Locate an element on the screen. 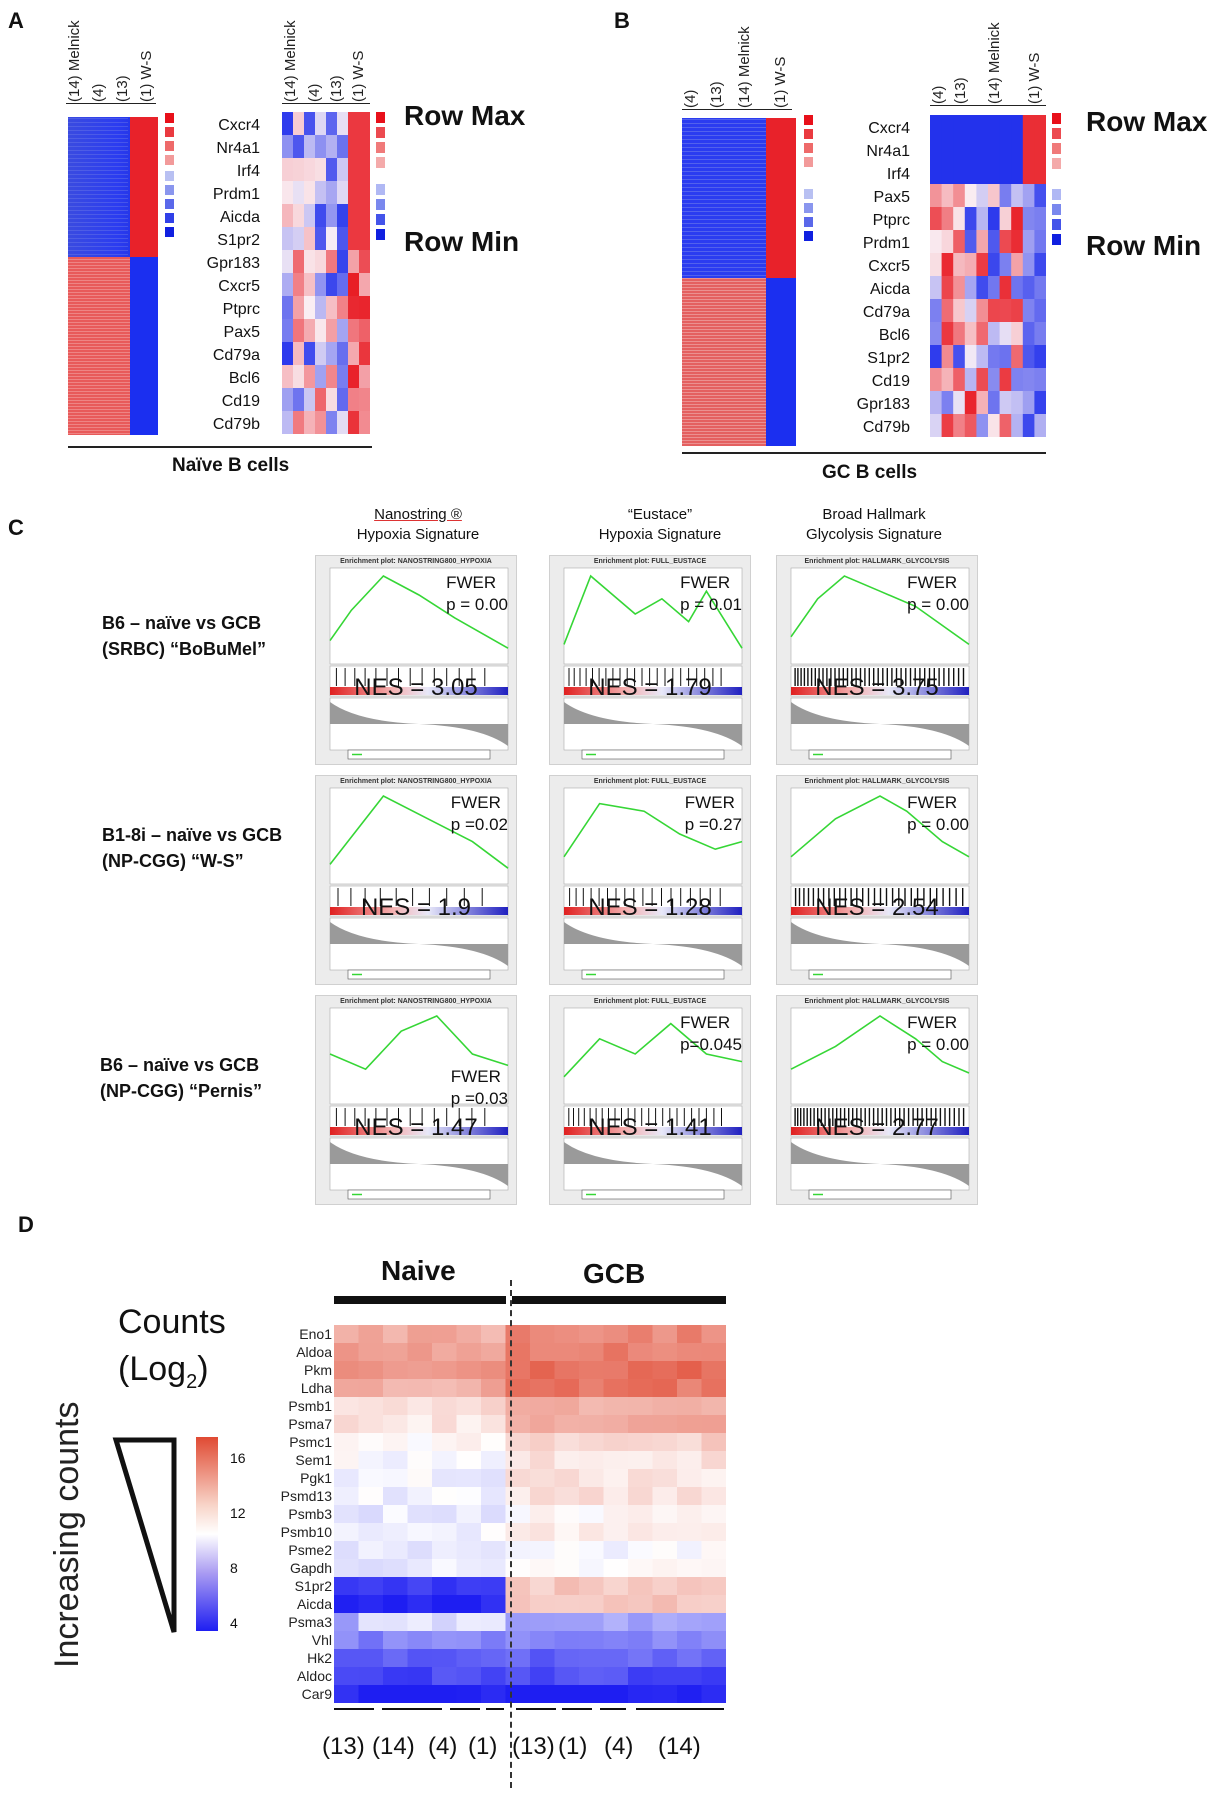 This screenshot has height=1797, width=1219. b-gene: Bcl6 is located at coordinates (894, 335).